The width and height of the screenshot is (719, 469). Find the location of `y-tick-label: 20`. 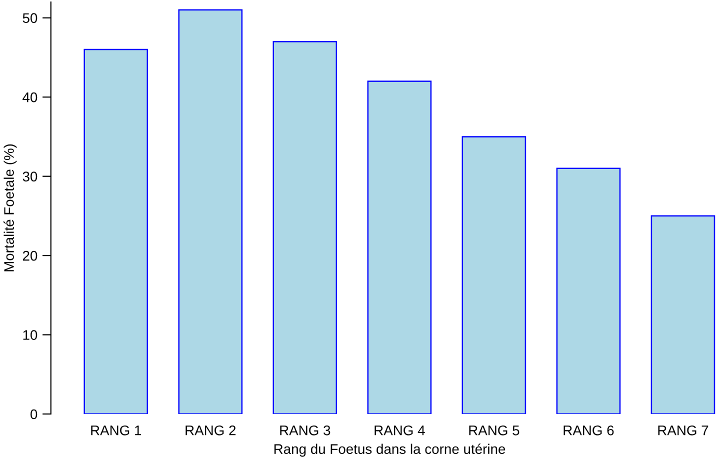

y-tick-label: 20 is located at coordinates (30, 255).